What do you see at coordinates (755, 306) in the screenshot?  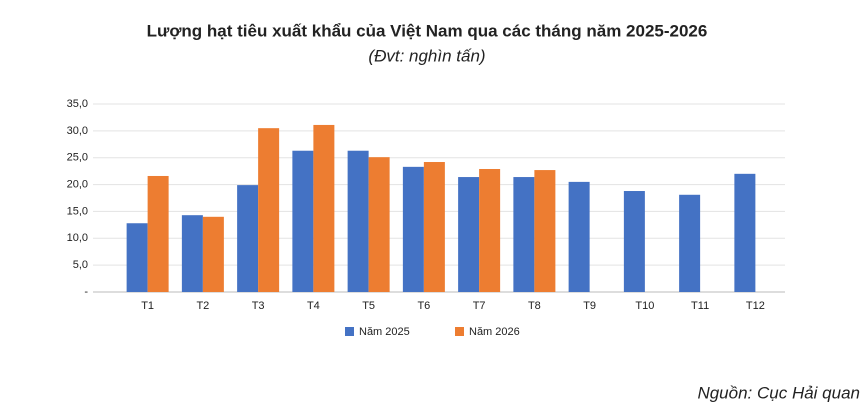 I see `x-tick-label: T12` at bounding box center [755, 306].